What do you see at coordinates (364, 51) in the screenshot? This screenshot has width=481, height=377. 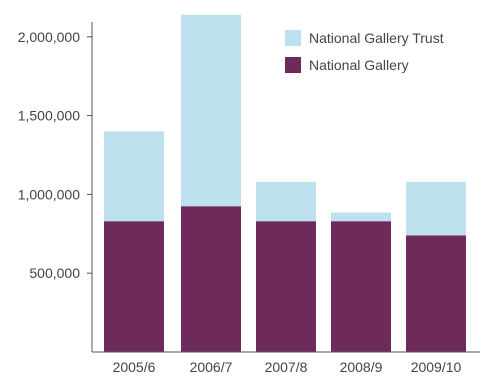 I see `legend: National Gallery Trust National Gallery` at bounding box center [364, 51].